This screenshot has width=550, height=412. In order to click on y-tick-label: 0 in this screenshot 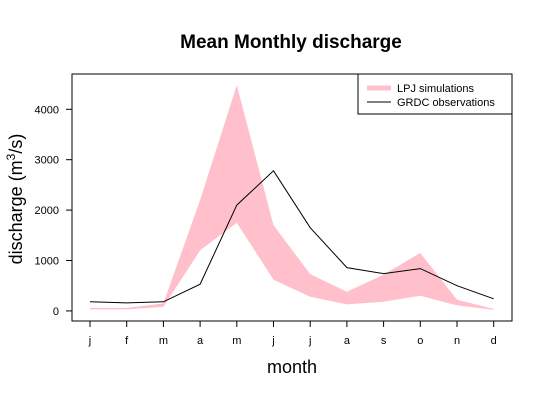, I will do `click(56, 312)`.